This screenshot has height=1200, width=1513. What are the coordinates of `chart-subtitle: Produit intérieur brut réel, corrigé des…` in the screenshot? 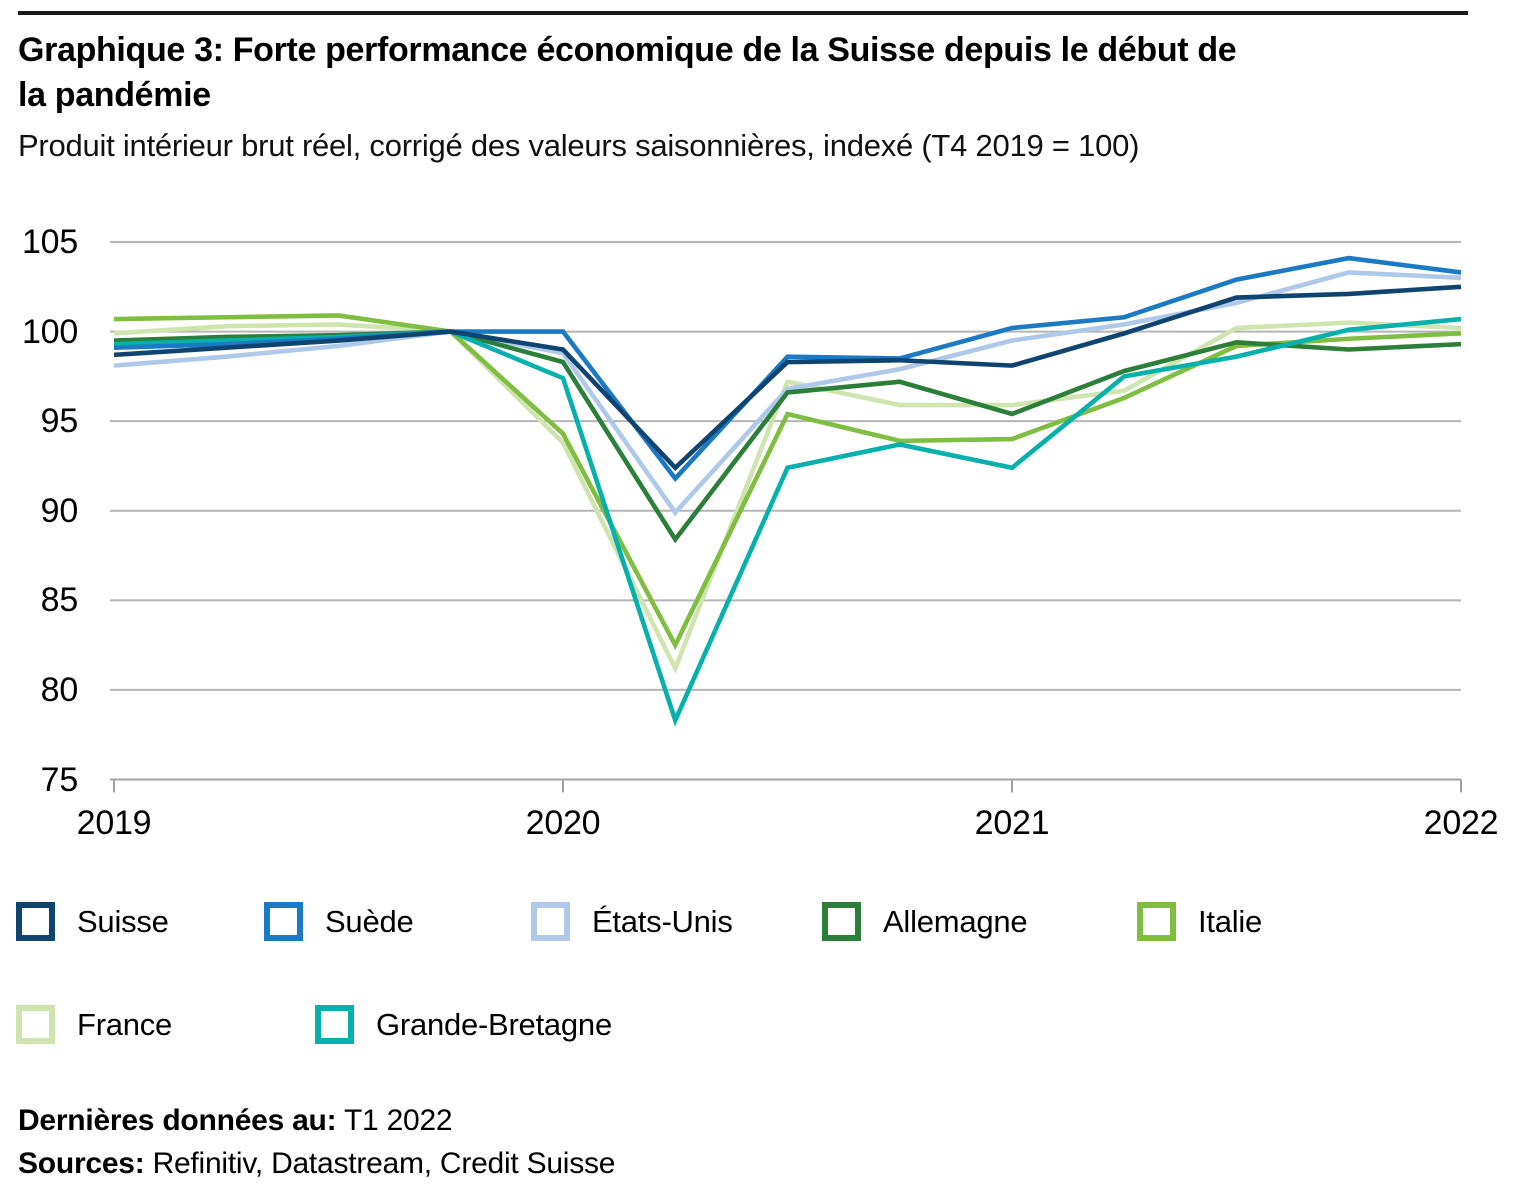 It's located at (579, 145).